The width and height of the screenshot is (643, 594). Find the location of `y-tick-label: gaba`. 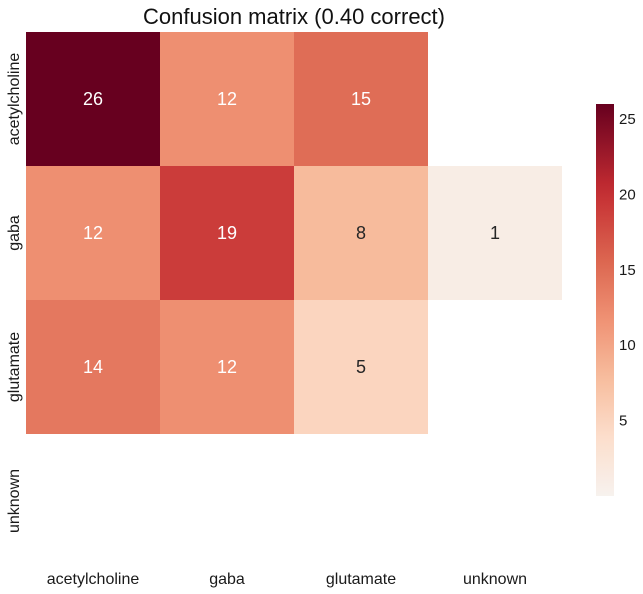

y-tick-label: gaba is located at coordinates (14, 233).